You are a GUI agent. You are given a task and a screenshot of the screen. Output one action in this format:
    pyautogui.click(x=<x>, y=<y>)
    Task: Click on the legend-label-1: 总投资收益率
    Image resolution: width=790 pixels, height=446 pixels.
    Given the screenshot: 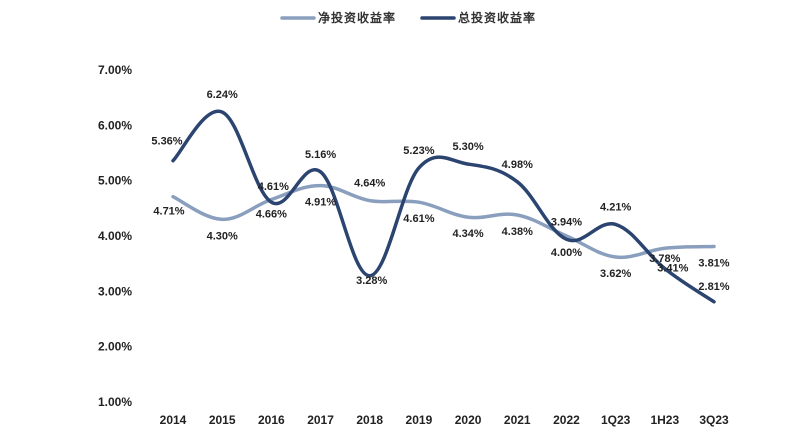 What is the action you would take?
    pyautogui.click(x=497, y=17)
    